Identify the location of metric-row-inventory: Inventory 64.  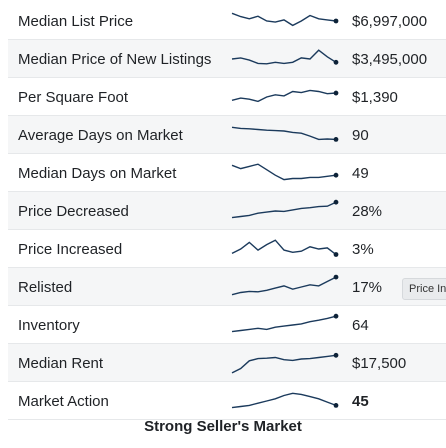
(227, 325).